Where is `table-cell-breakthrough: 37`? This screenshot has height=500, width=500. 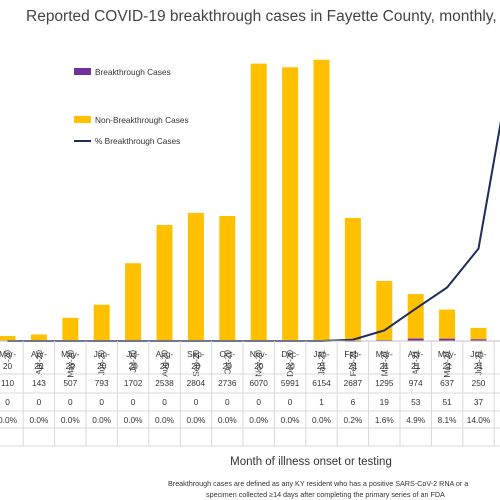
table-cell-breakthrough: 37 is located at coordinates (479, 402).